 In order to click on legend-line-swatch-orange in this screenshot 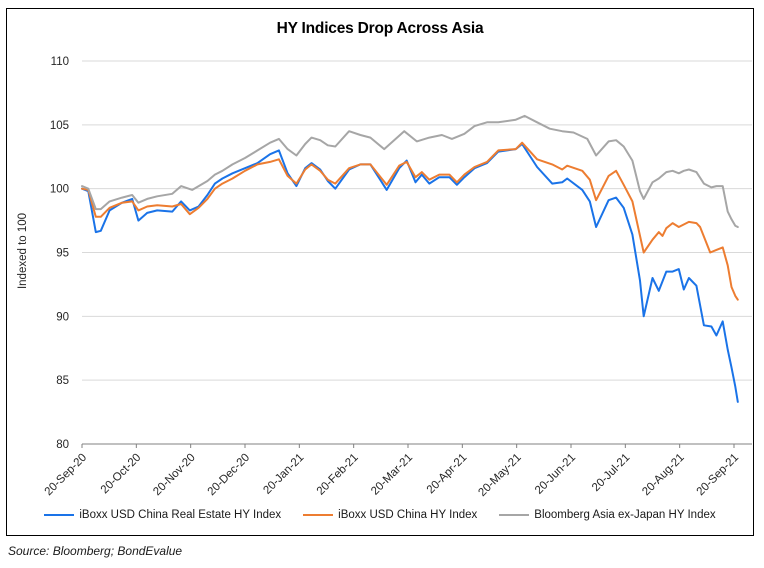, I will do `click(318, 515)`.